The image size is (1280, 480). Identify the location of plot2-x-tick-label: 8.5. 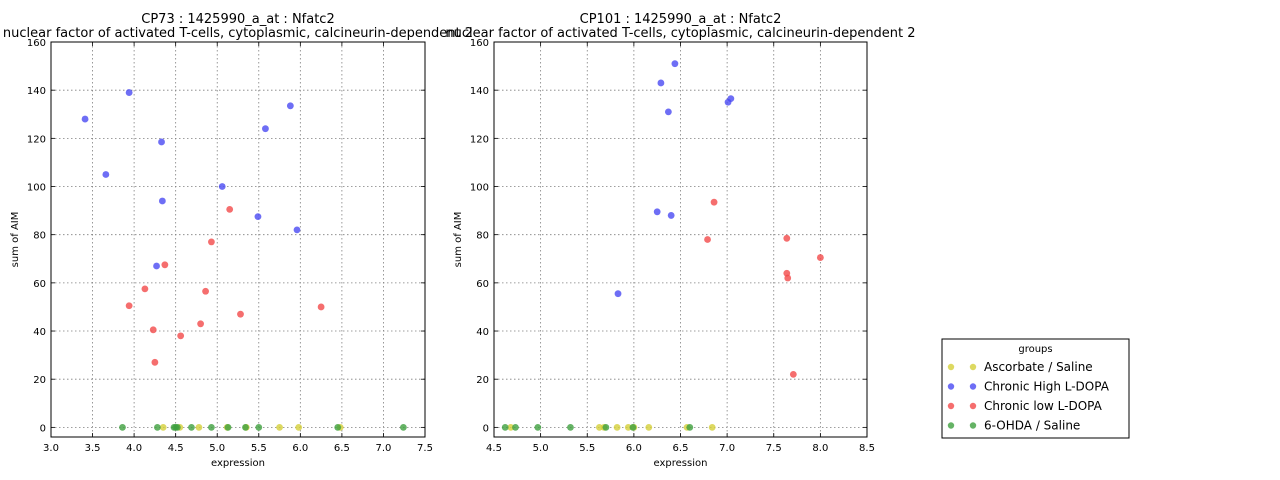
(867, 448).